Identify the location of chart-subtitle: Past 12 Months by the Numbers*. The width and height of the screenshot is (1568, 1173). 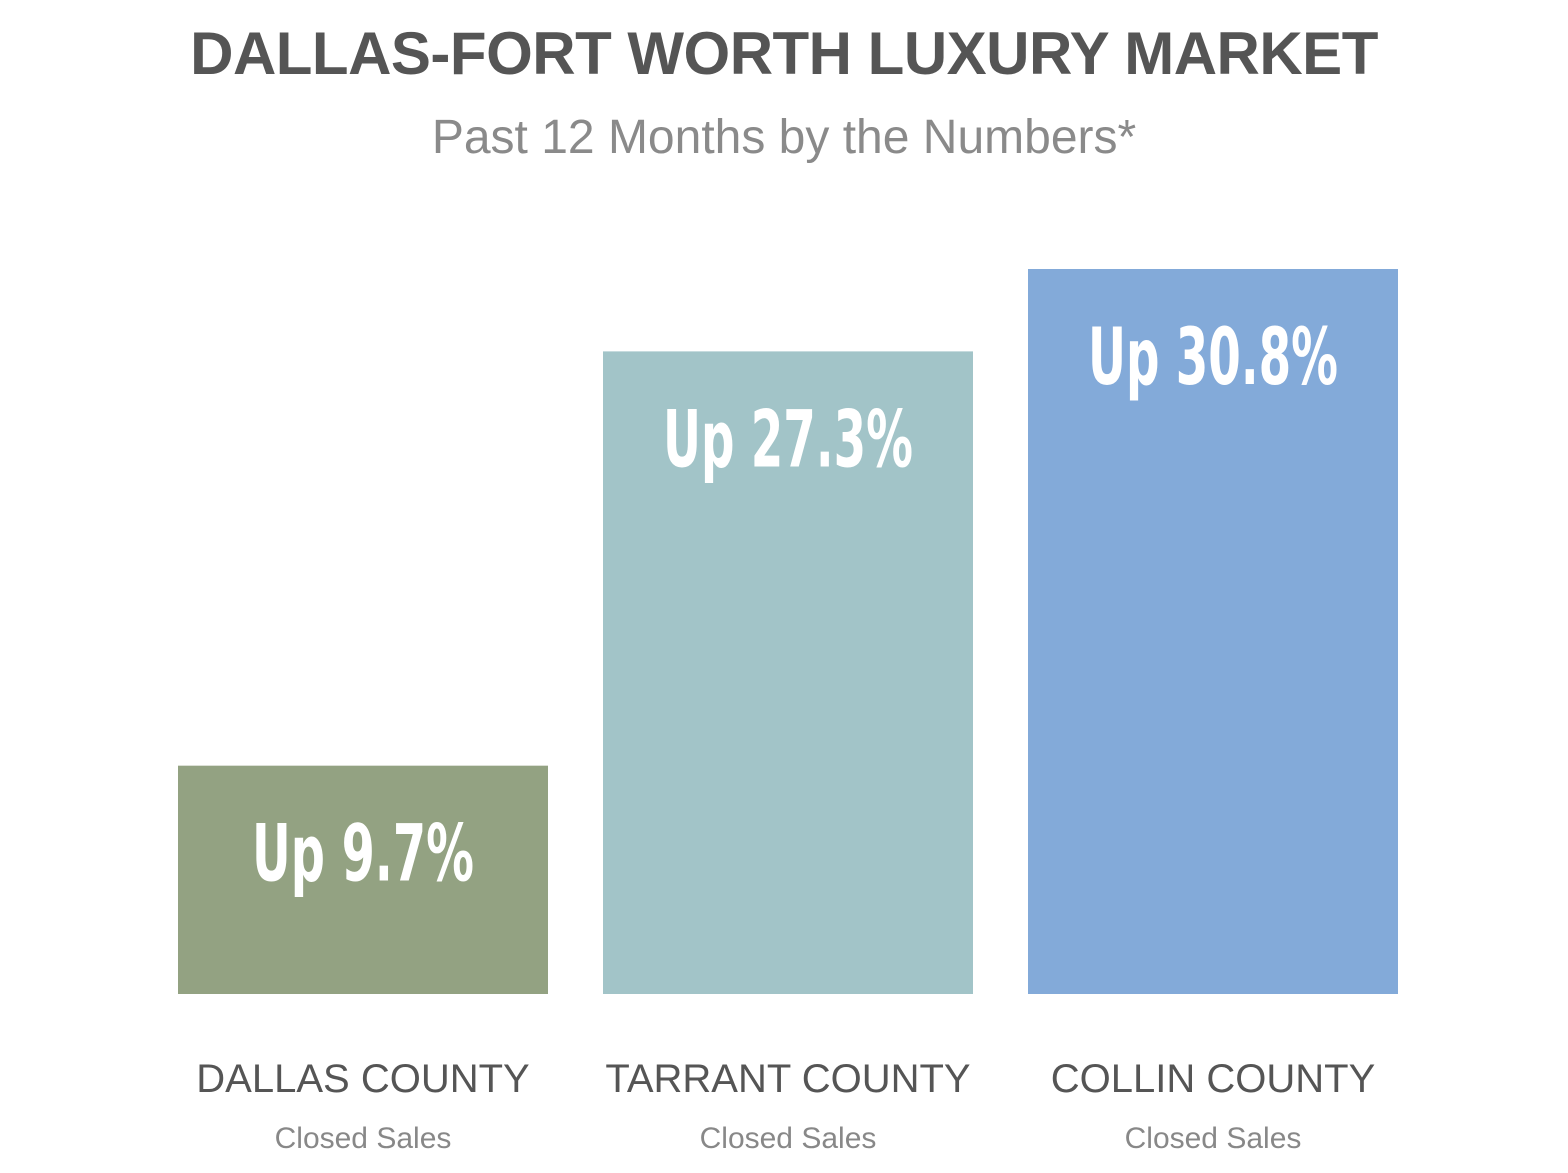
(784, 137).